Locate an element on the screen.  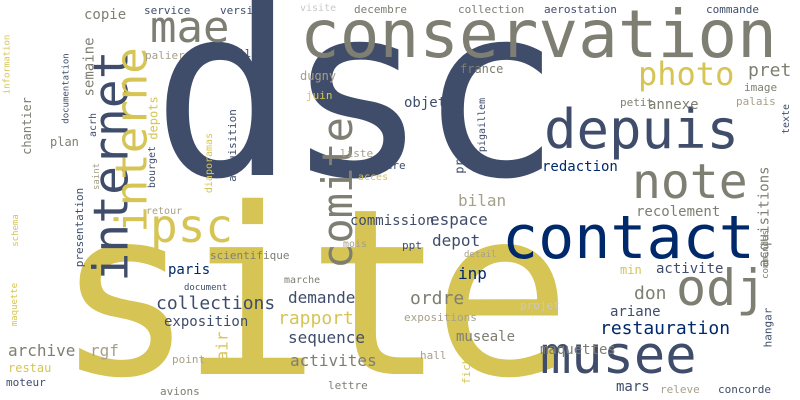
word-mae: mae is located at coordinates (190, 27).